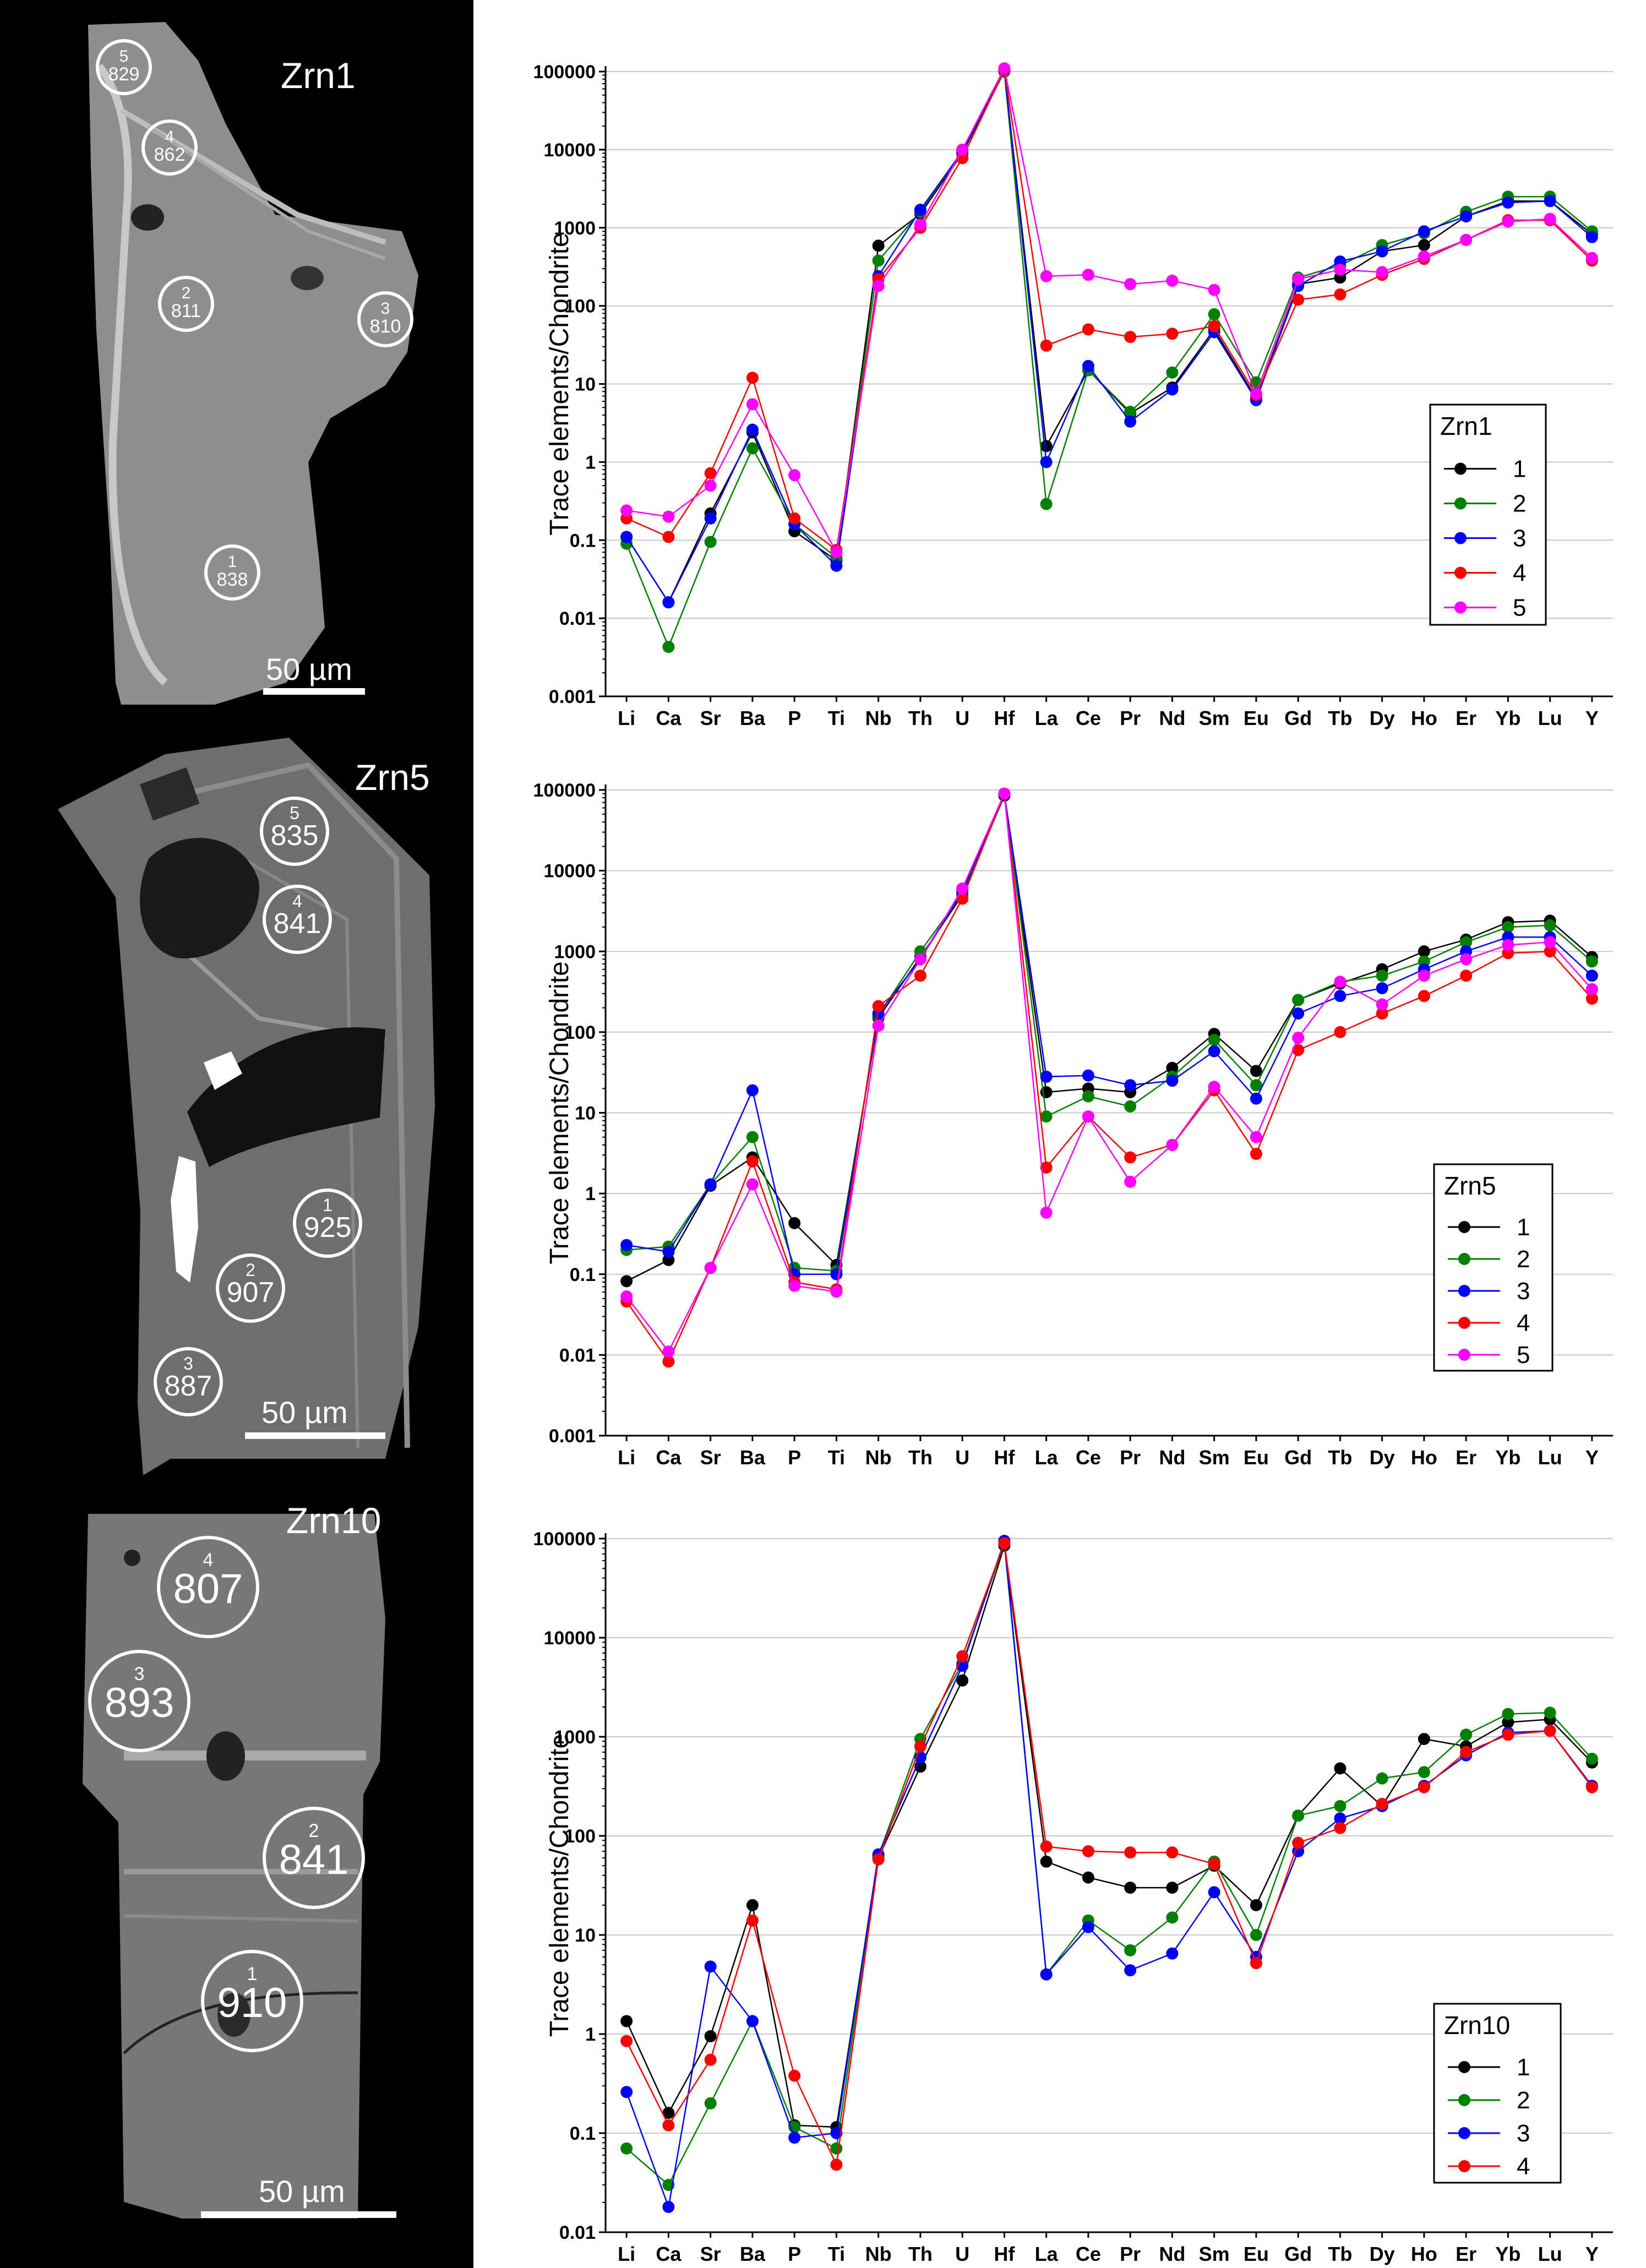 The image size is (1646, 2268). What do you see at coordinates (1466, 2254) in the screenshot?
I see `x-tick-label: Er` at bounding box center [1466, 2254].